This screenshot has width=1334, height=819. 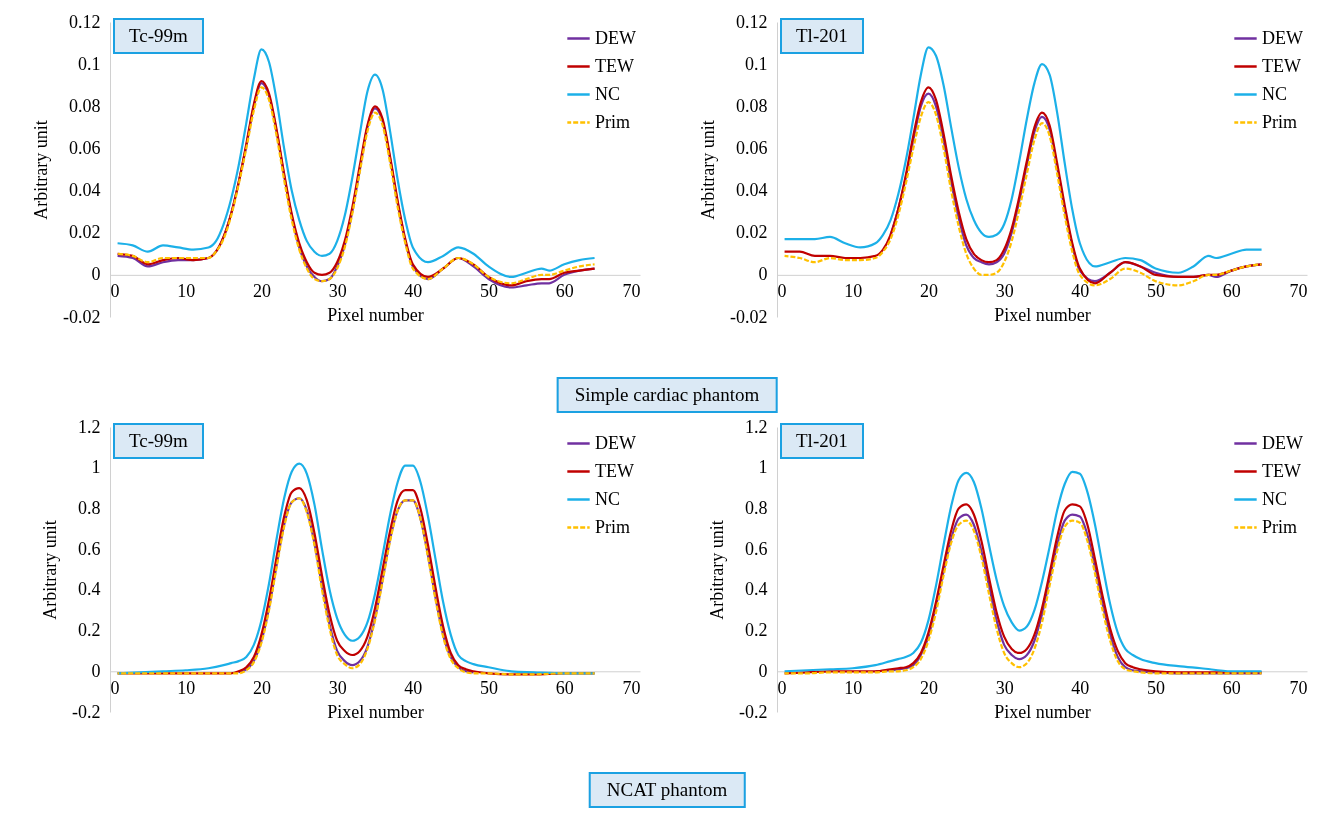 What do you see at coordinates (667, 395) in the screenshot?
I see `text: Simple cardiac phantom` at bounding box center [667, 395].